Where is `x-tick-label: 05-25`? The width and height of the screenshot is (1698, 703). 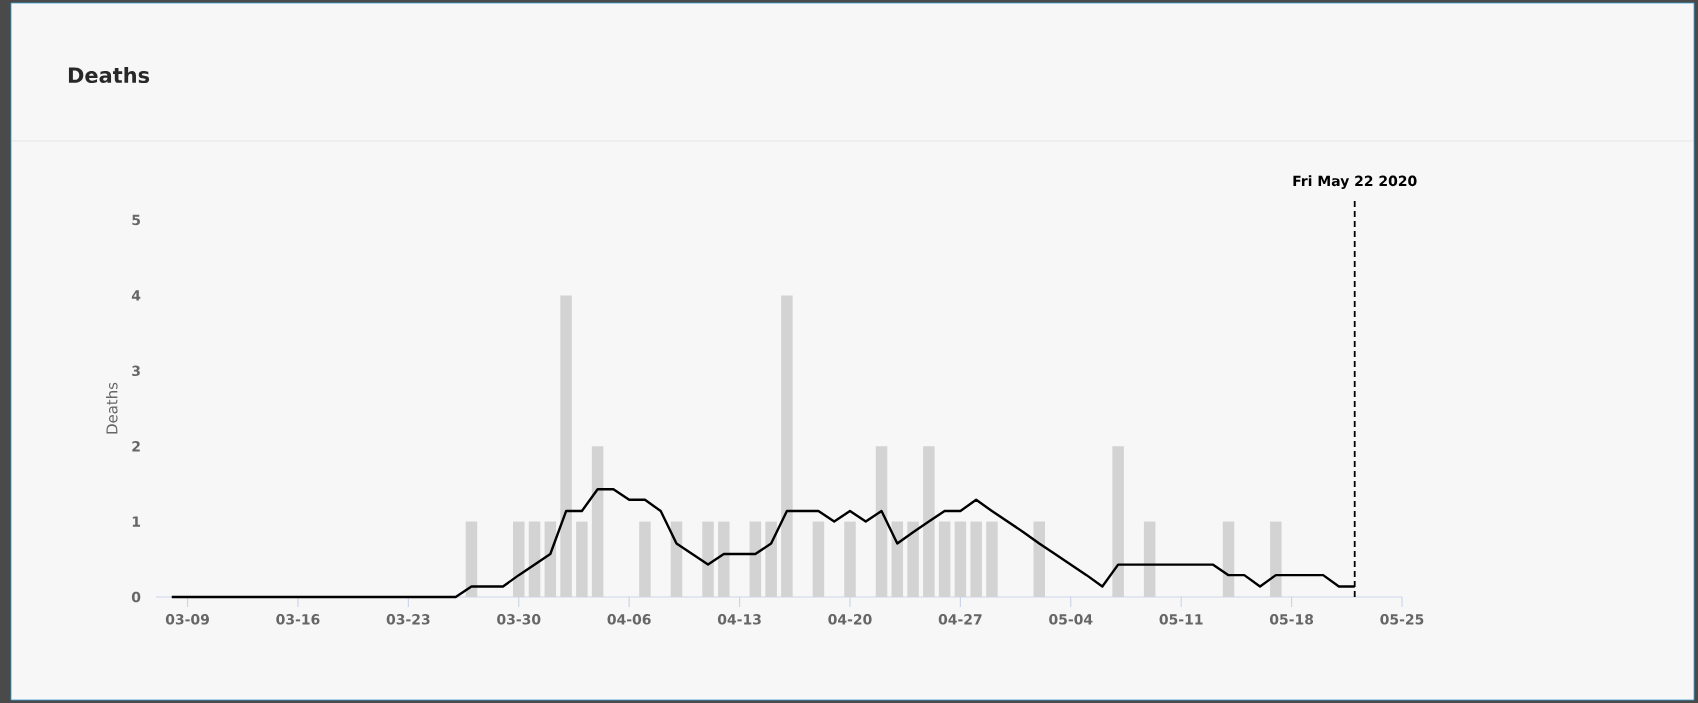
x-tick-label: 05-25 is located at coordinates (1402, 619).